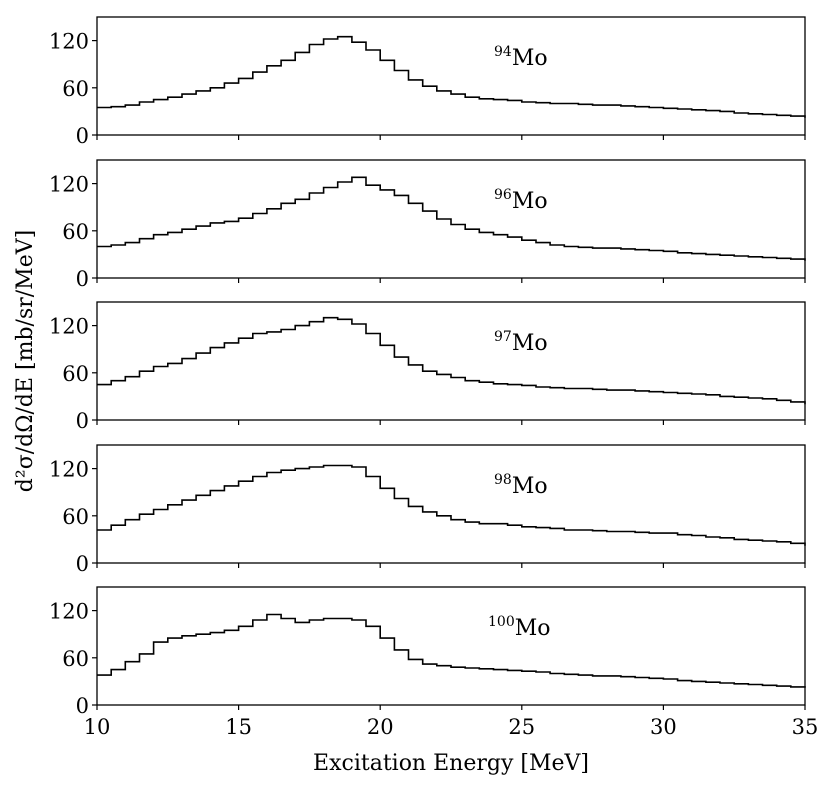 The height and width of the screenshot is (789, 830). I want to click on x-tick-label: 10, so click(97, 727).